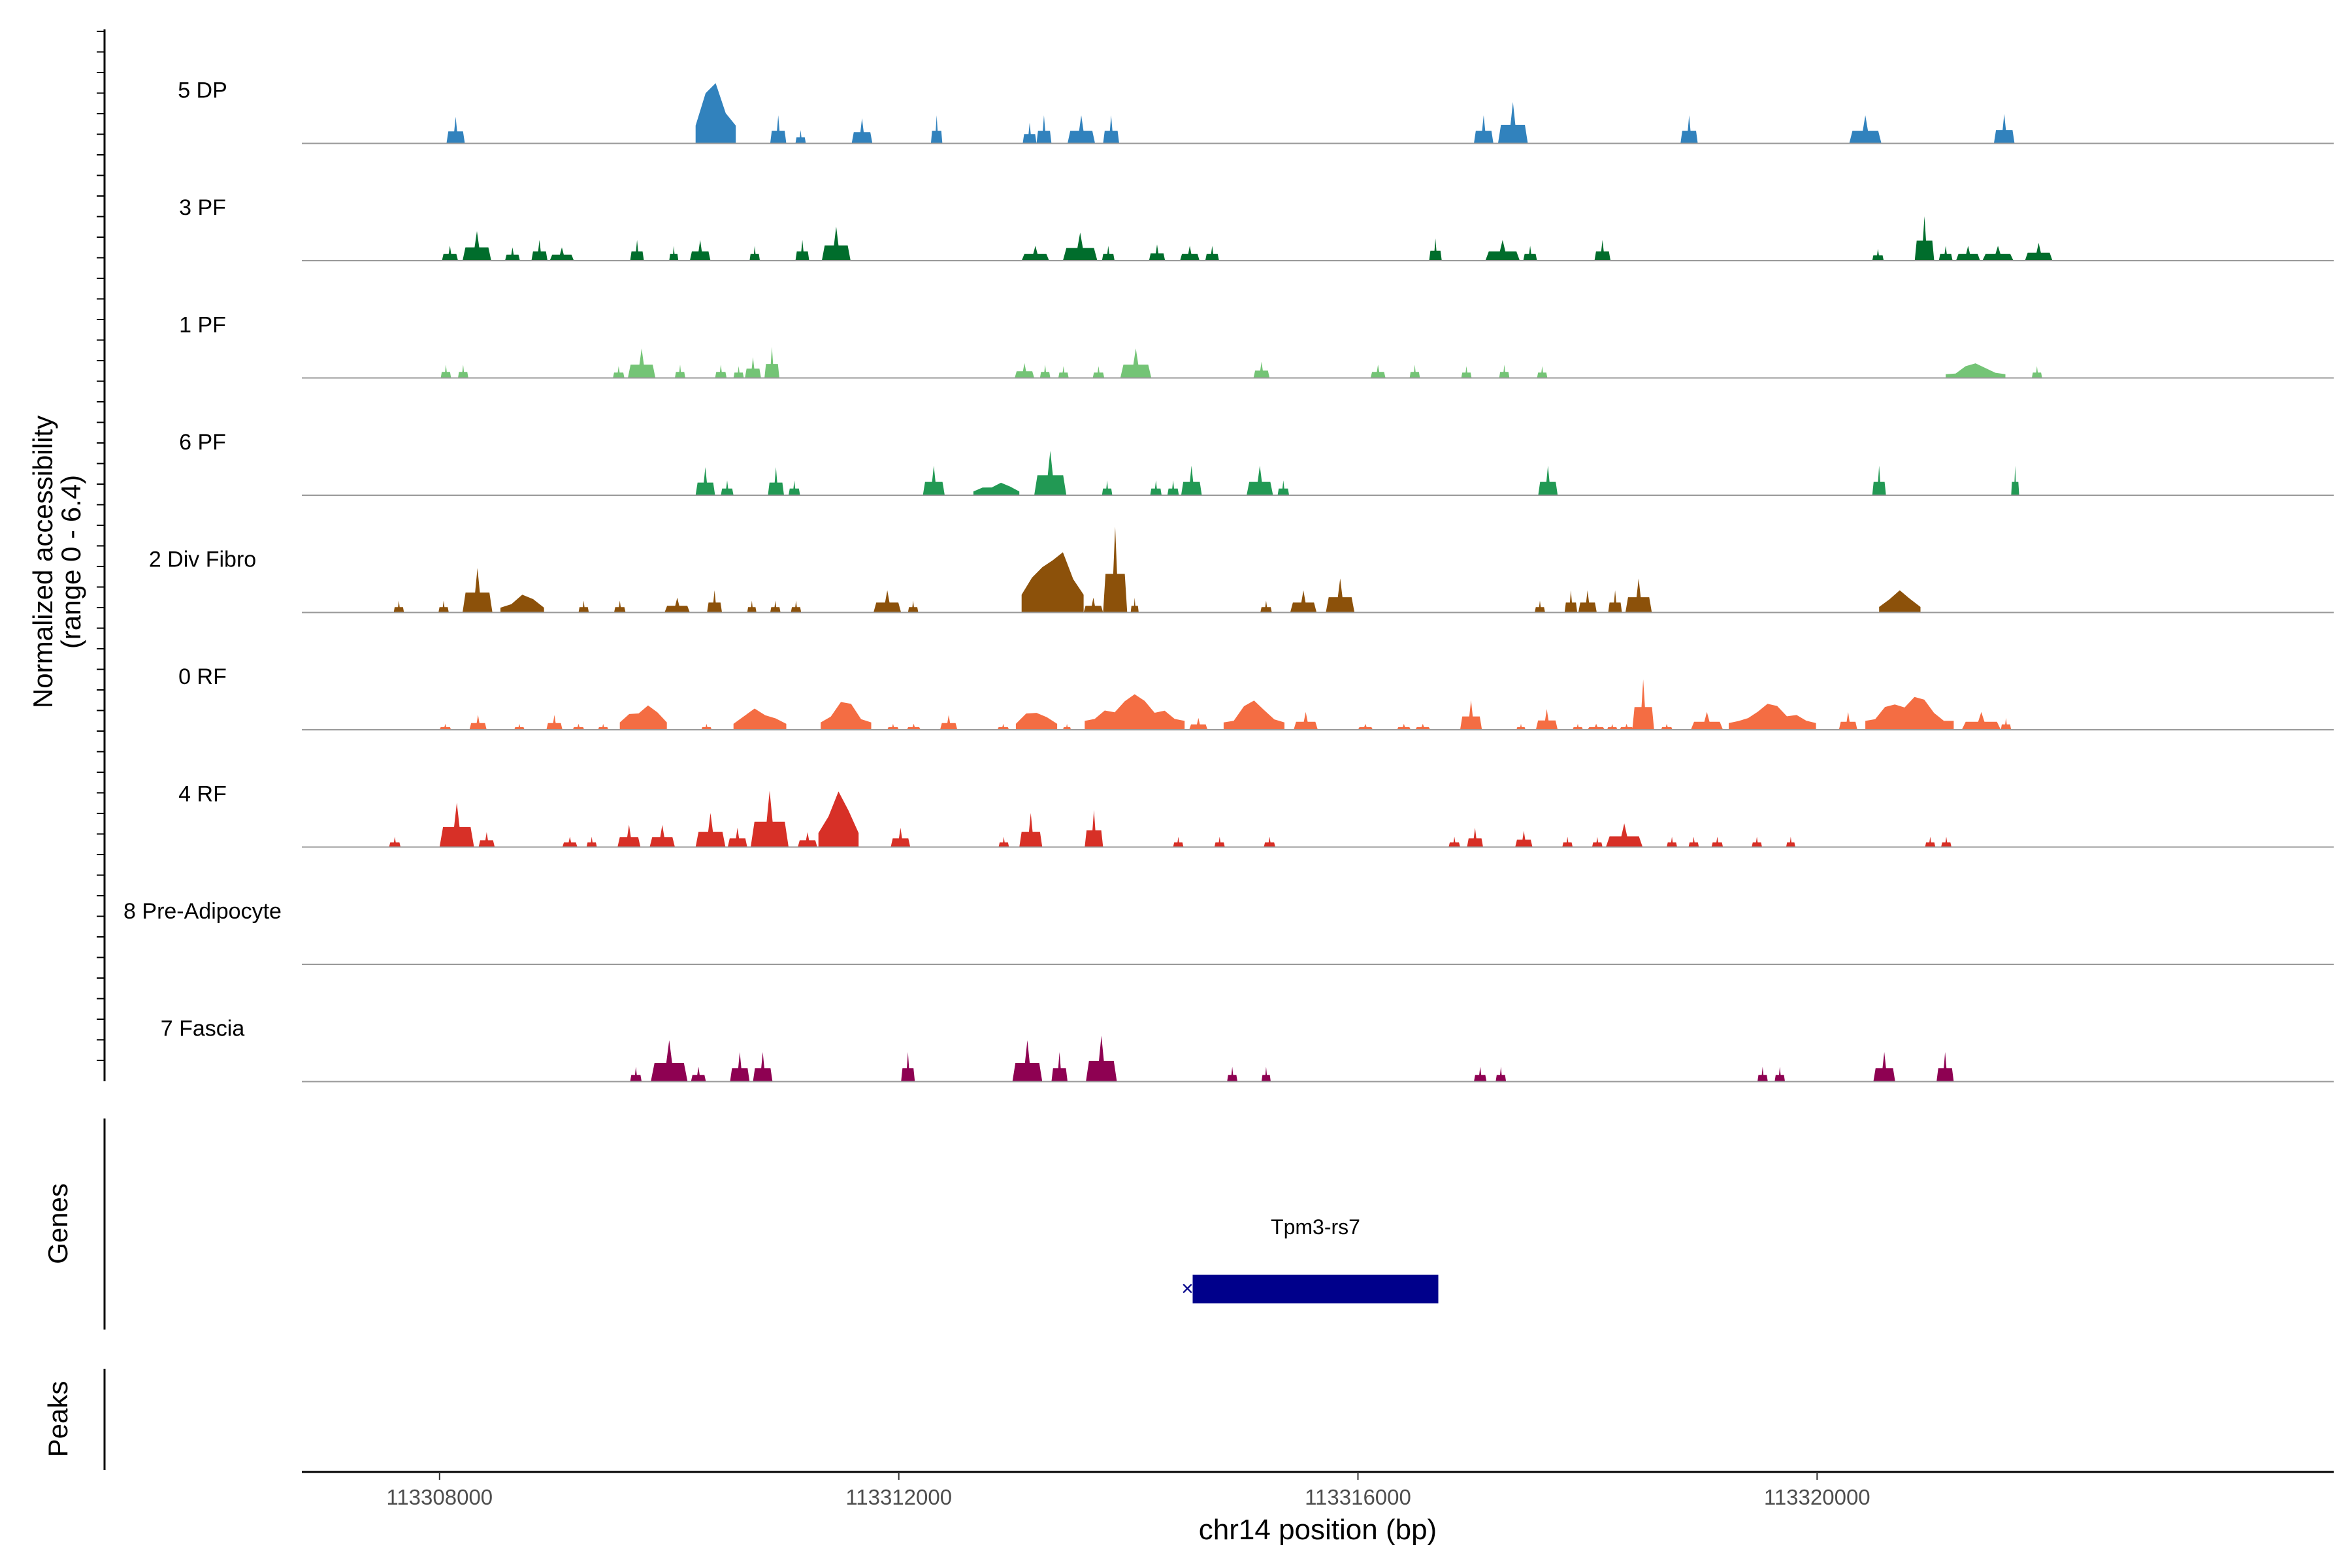 This screenshot has width=2352, height=1568. I want to click on strand-arrow-icon: ×, so click(1187, 1288).